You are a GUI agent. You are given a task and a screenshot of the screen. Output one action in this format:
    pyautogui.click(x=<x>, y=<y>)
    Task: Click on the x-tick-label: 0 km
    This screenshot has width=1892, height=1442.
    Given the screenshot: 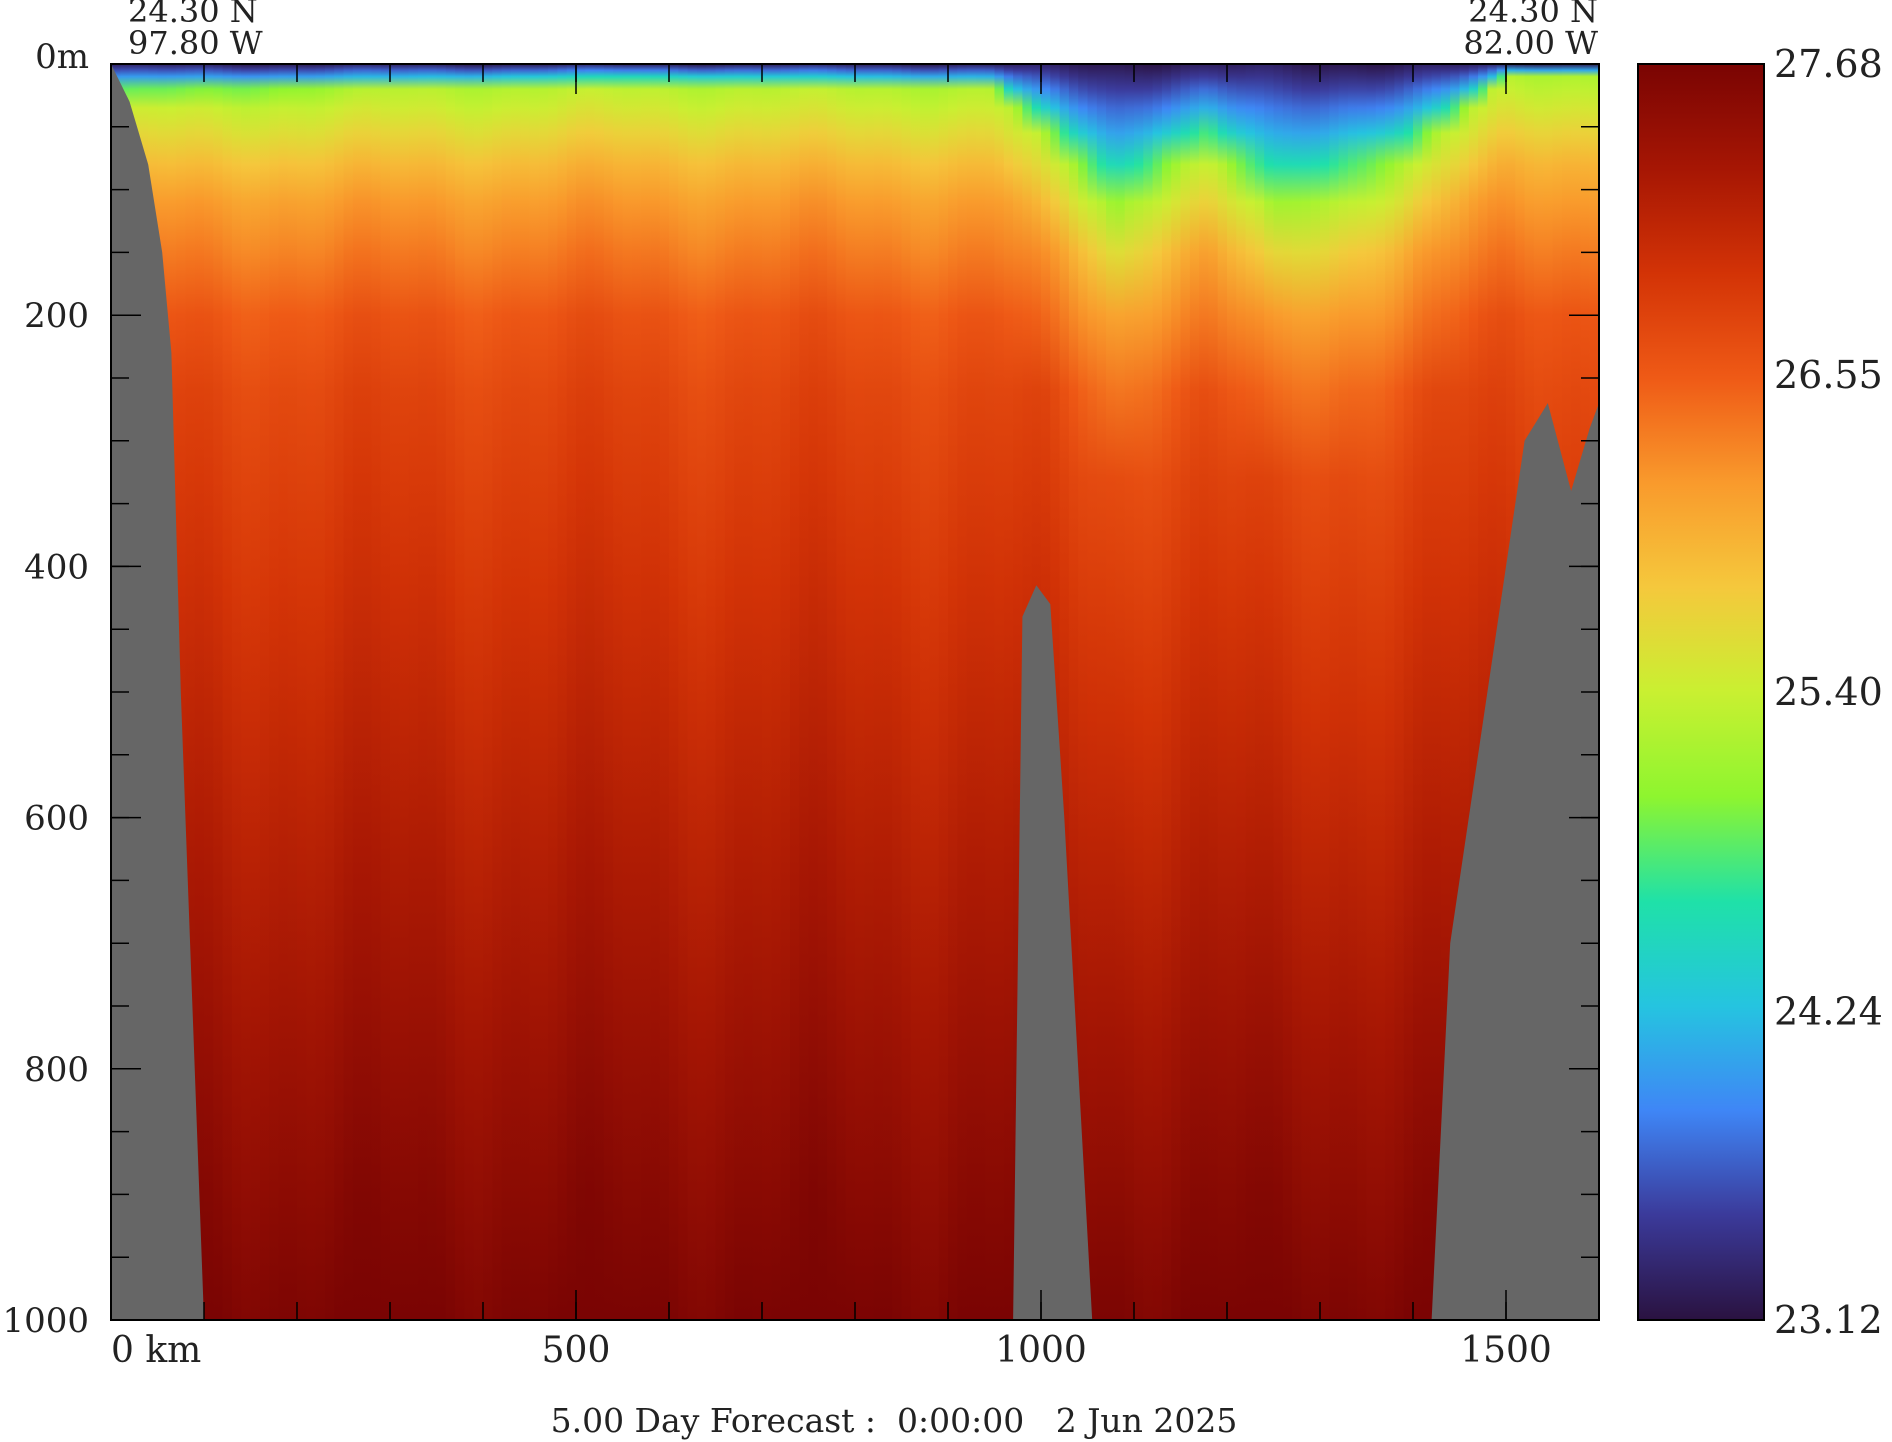 What is the action you would take?
    pyautogui.click(x=156, y=1350)
    